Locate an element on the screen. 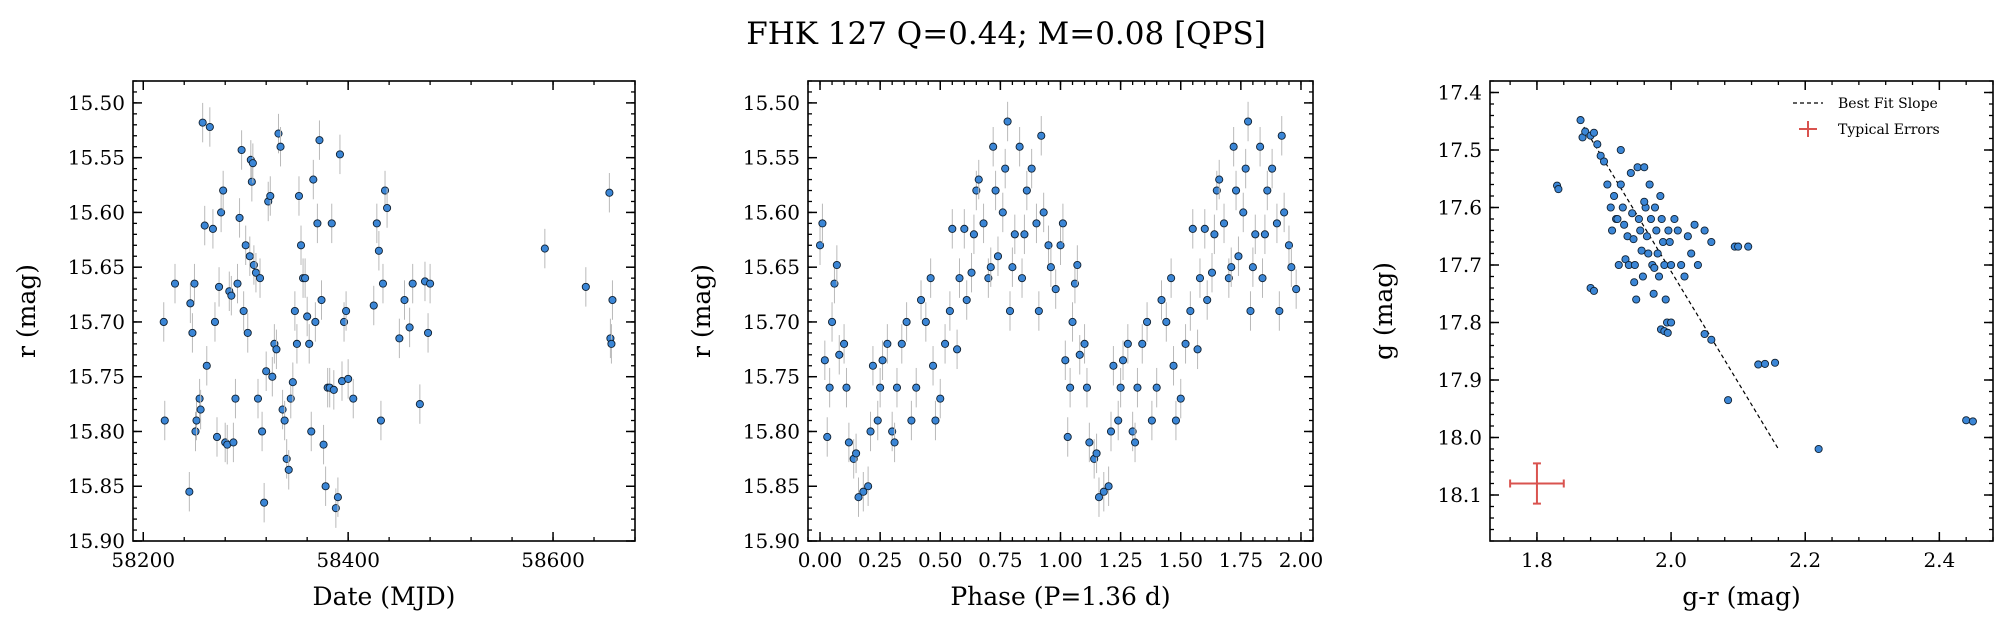  x-tick-label: 1.50 is located at coordinates (1180, 560).